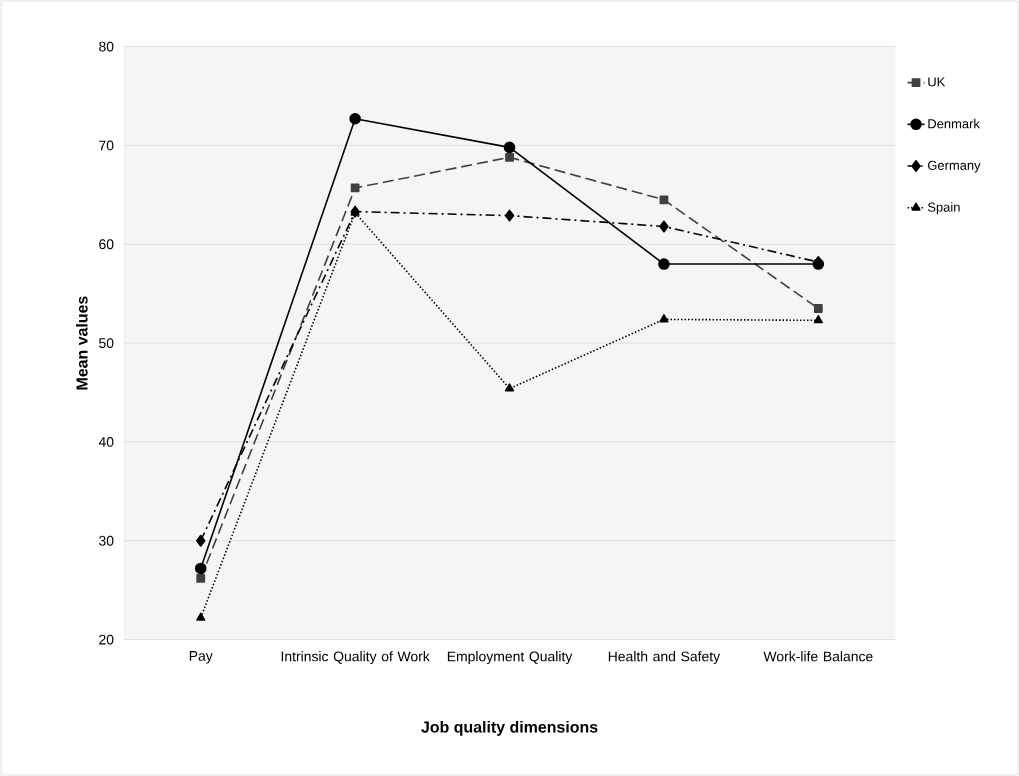  Describe the element at coordinates (943, 208) in the screenshot. I see `legend-label: Spain` at that location.